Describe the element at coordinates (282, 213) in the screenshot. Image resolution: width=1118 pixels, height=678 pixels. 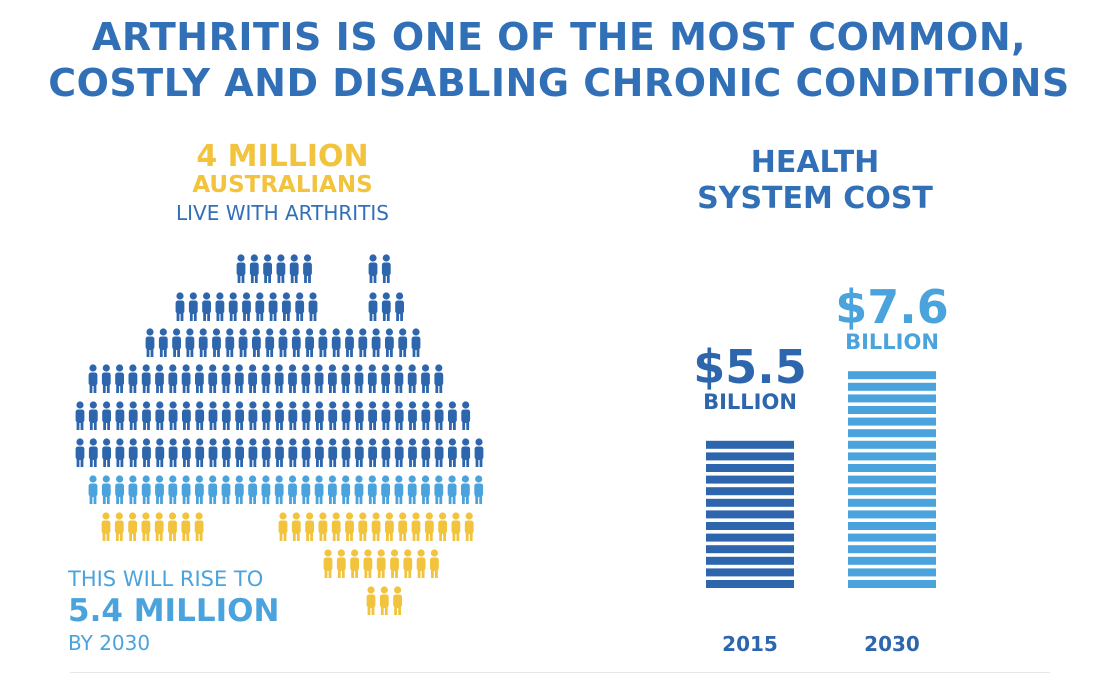
I see `prevalence-caption: LIVE WITH ARTHRITIS` at that location.